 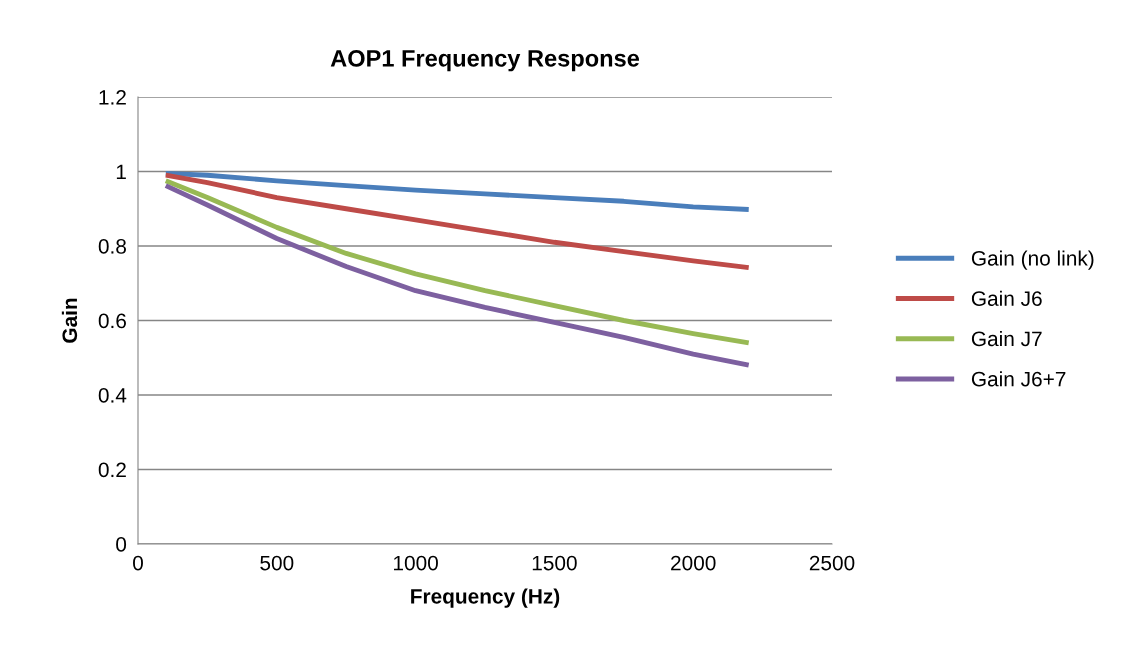 I want to click on y-tick-label: 0.8, so click(x=112, y=246).